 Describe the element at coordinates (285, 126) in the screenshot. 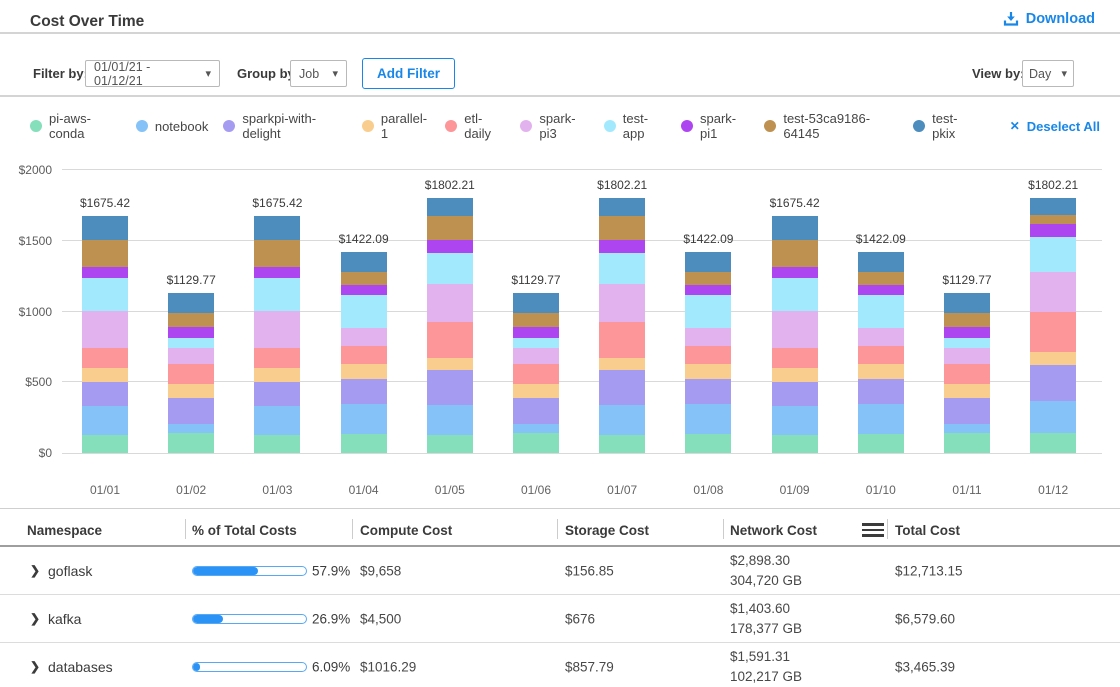

I see `legend-item-sparkpi-with-delight: sparkpi-with-delight` at that location.